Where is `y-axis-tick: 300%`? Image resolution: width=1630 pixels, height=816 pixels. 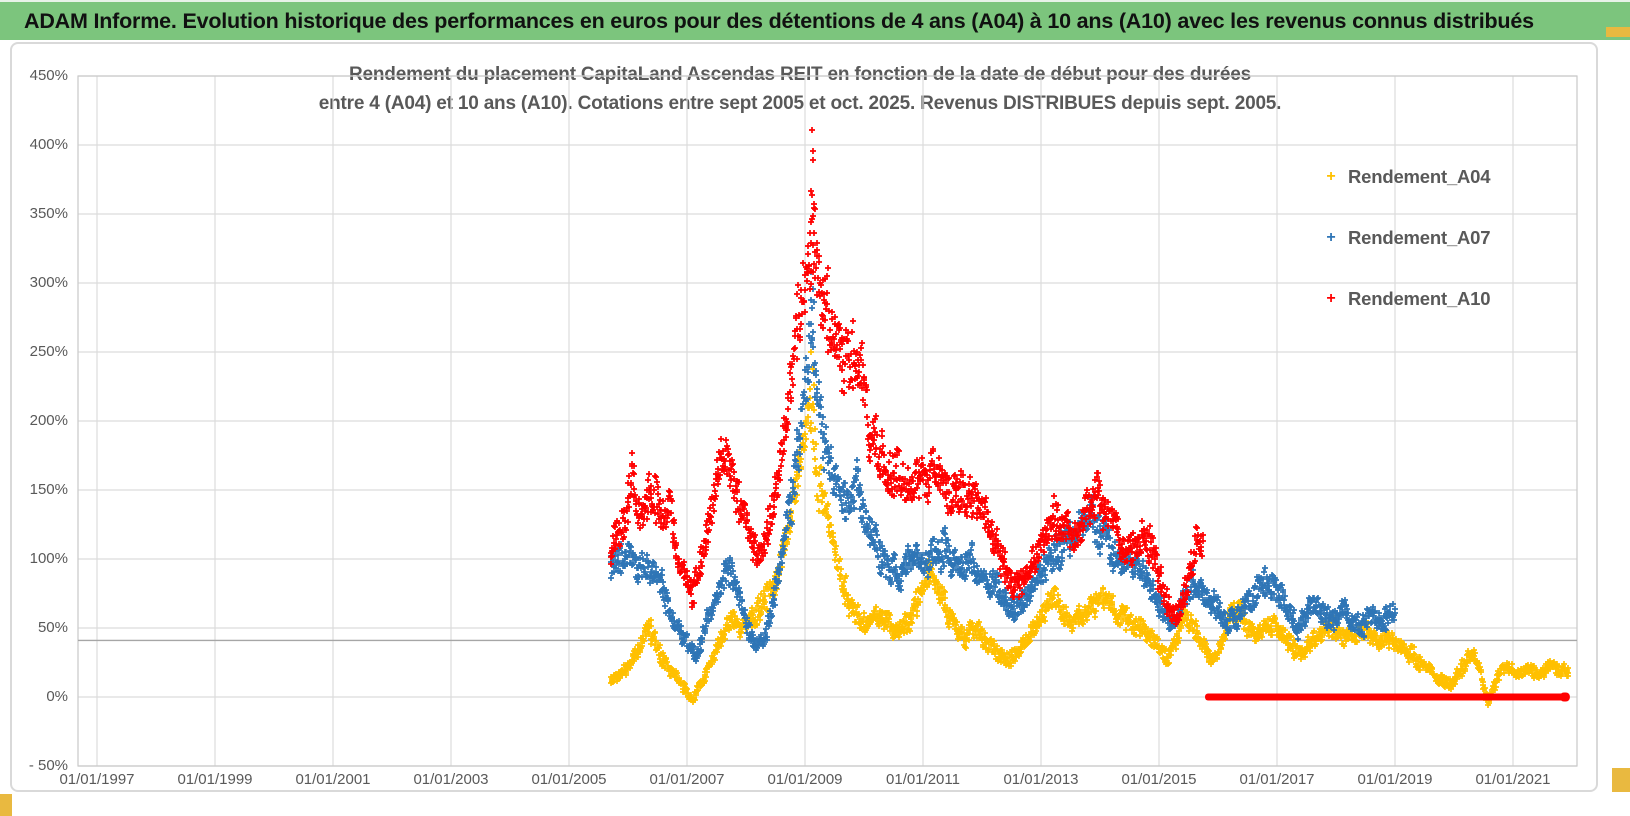 y-axis-tick: 300% is located at coordinates (48, 282).